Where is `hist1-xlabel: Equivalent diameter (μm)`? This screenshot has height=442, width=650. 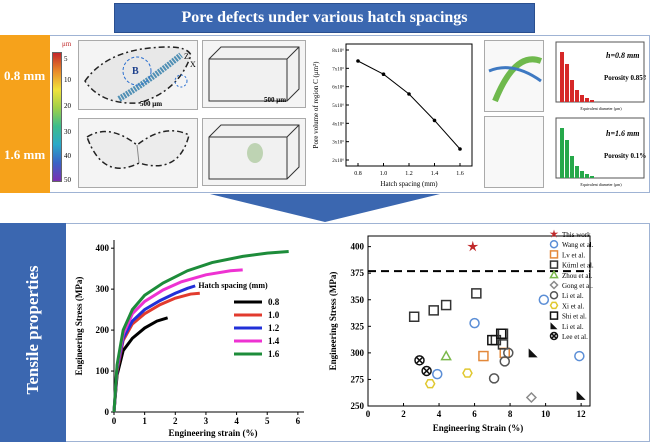
hist1-xlabel: Equivalent diameter (μm) is located at coordinates (601, 108).